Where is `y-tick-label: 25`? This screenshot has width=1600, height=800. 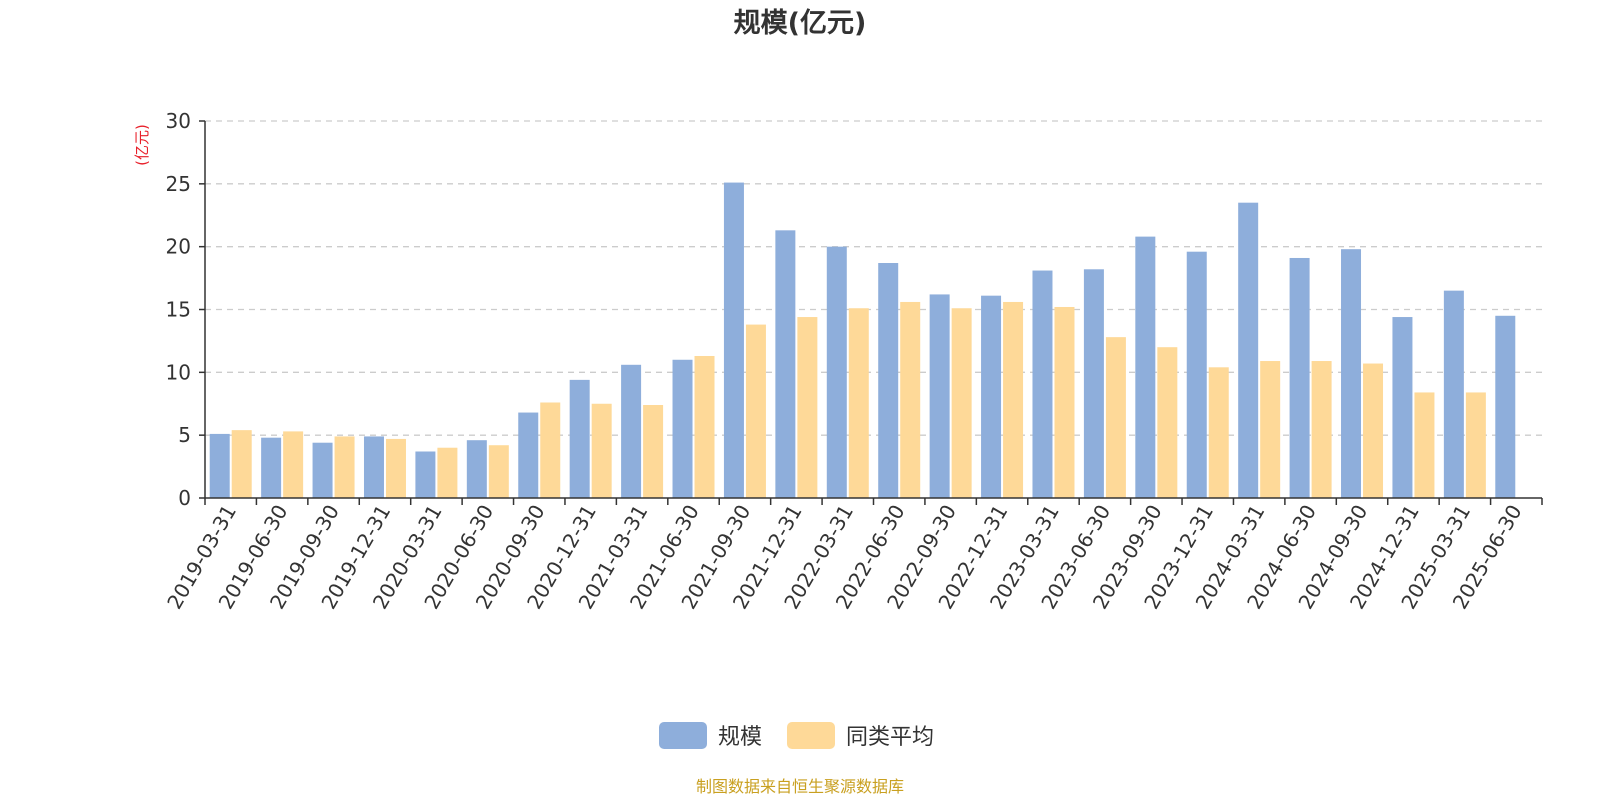 y-tick-label: 25 is located at coordinates (178, 184).